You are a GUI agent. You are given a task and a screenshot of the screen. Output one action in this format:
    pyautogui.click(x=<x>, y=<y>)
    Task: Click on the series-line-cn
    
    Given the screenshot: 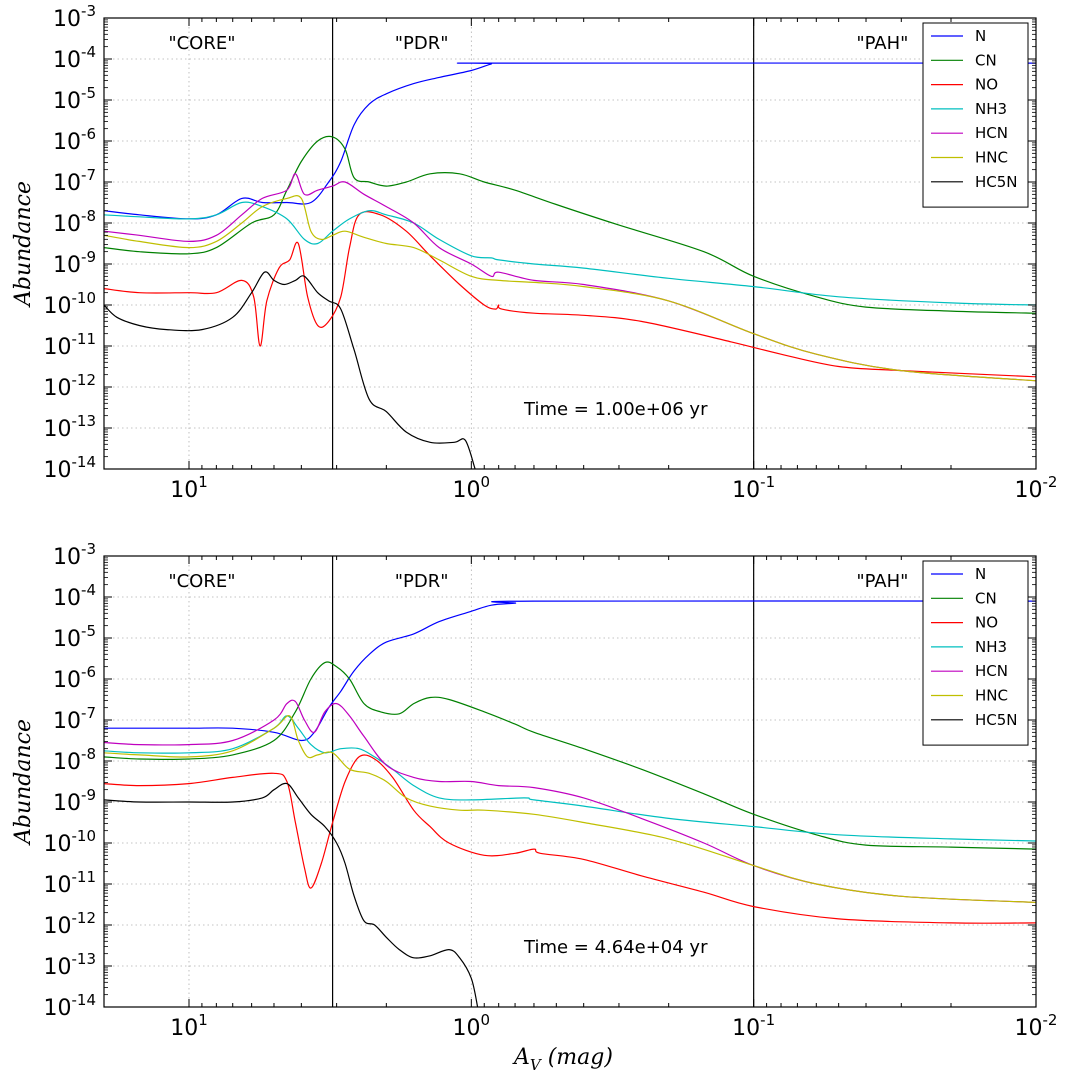 What is the action you would take?
    pyautogui.click(x=570, y=224)
    